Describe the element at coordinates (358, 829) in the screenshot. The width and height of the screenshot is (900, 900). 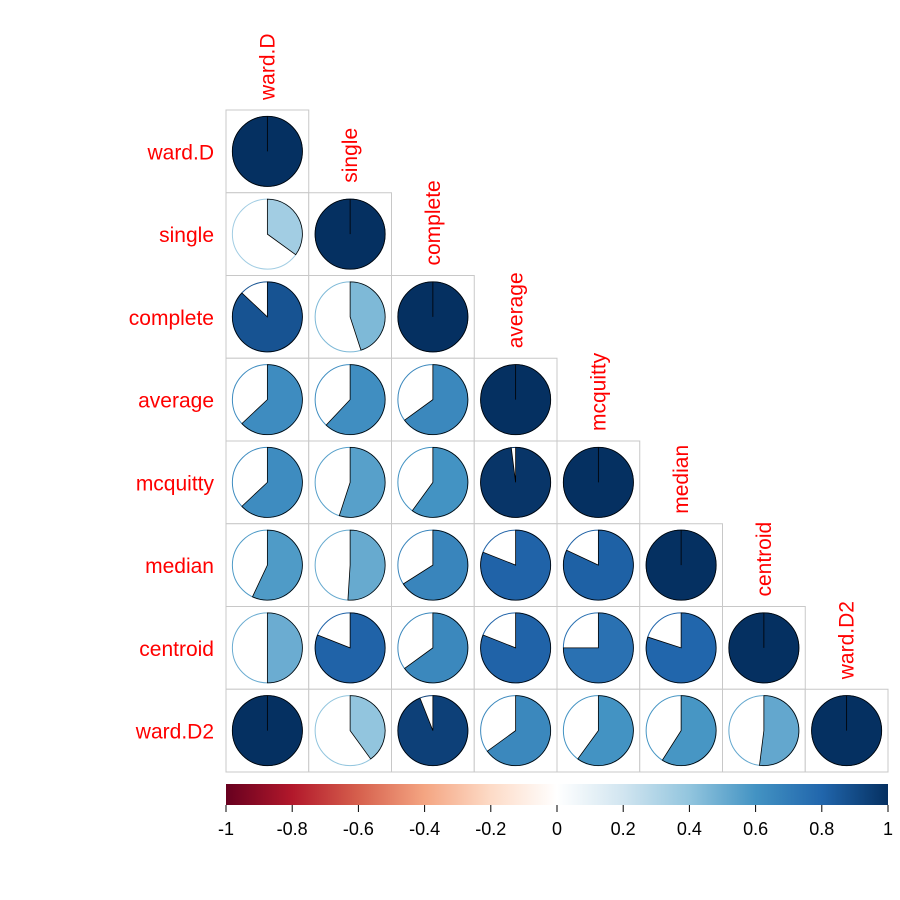
I see `colorbar-tick-label: -0.6` at that location.